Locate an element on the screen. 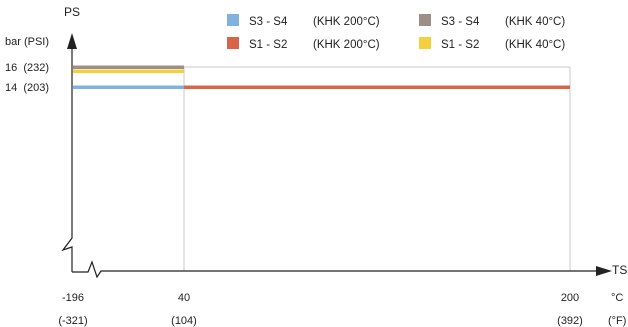  legend-condition-1: (KHK 200°C) is located at coordinates (346, 45).